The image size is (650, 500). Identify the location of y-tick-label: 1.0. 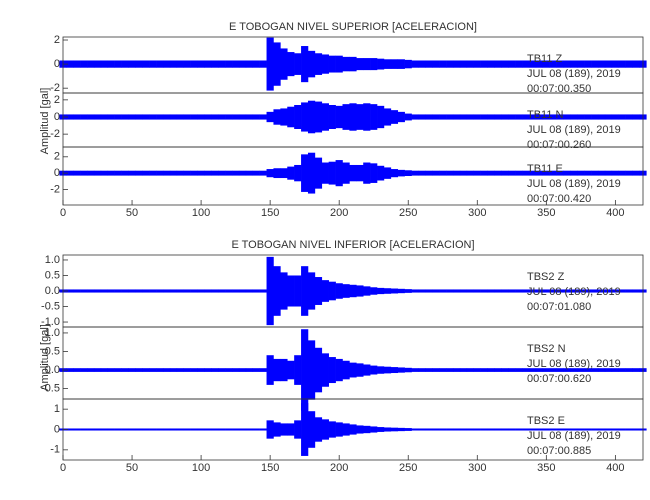
(52, 260).